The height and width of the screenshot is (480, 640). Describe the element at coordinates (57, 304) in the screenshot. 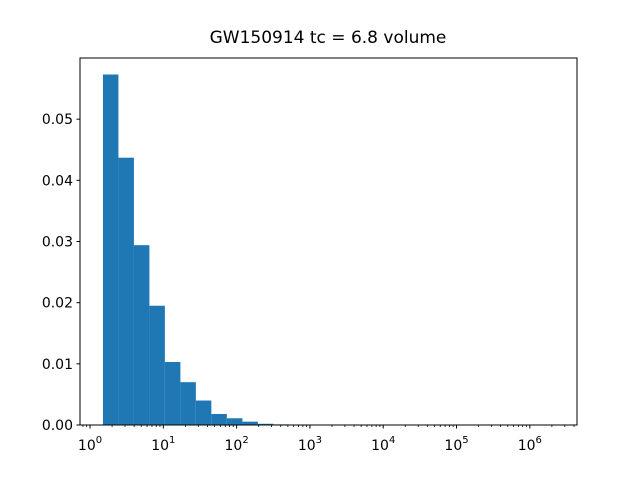

I see `y-tick-label: 0.02` at that location.